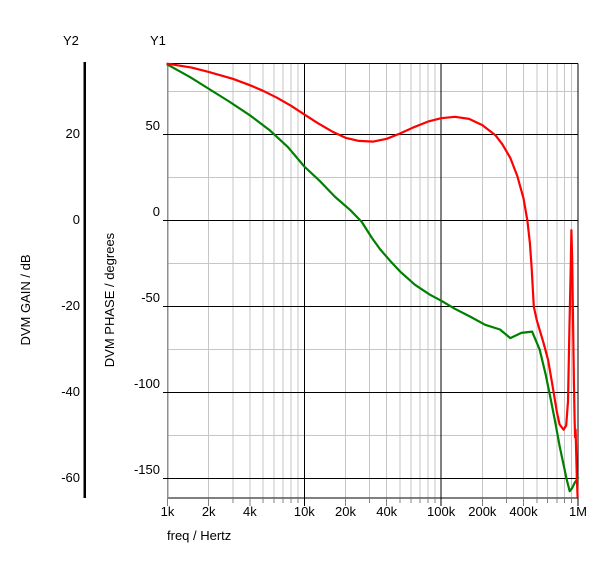  What do you see at coordinates (72, 133) in the screenshot?
I see `gain-tick-label: 20` at bounding box center [72, 133].